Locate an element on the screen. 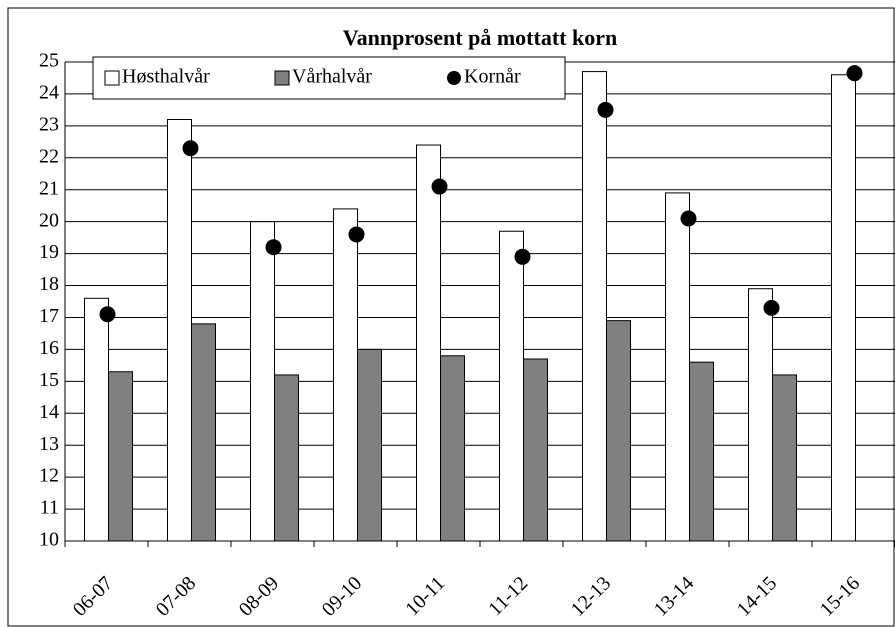 Image resolution: width=895 pixels, height=627 pixels. legend-box is located at coordinates (329, 78).